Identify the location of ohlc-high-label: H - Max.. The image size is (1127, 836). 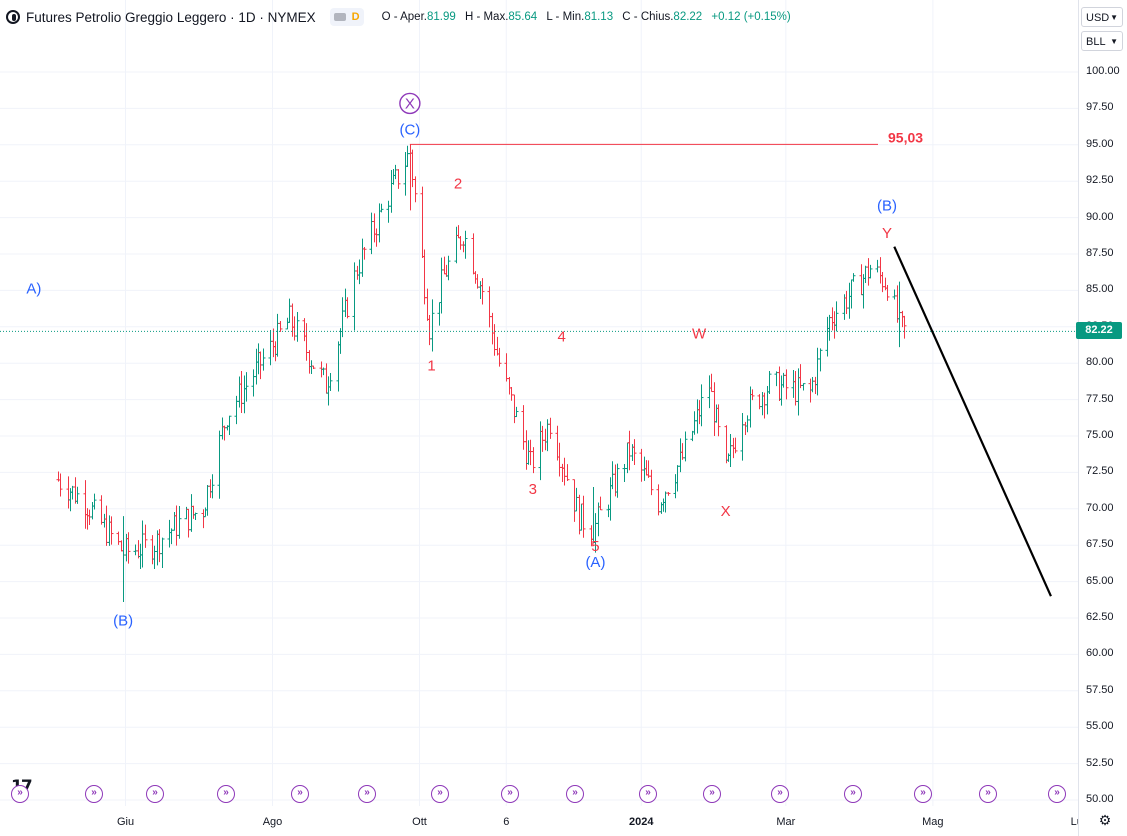
(486, 17).